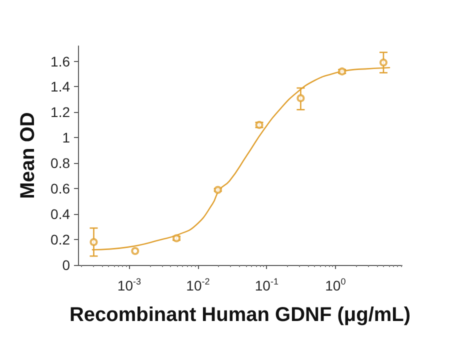 This screenshot has width=450, height=341. What do you see at coordinates (60, 214) in the screenshot?
I see `y-tick-label: 0.4` at bounding box center [60, 214].